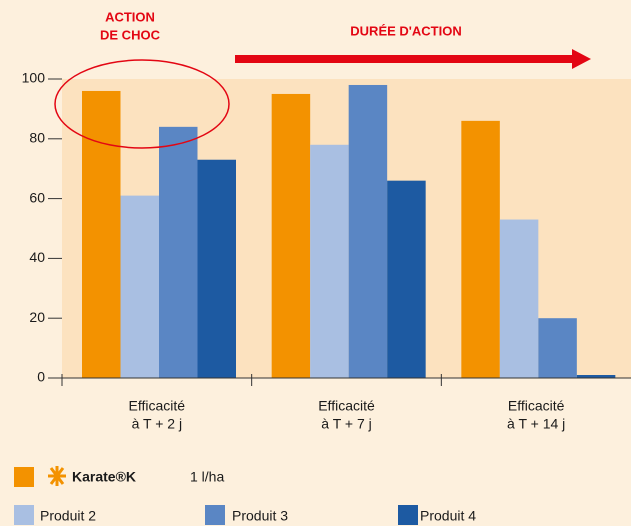 This screenshot has width=631, height=526. Describe the element at coordinates (207, 477) in the screenshot. I see `legend-dose: 1 l/ha` at that location.